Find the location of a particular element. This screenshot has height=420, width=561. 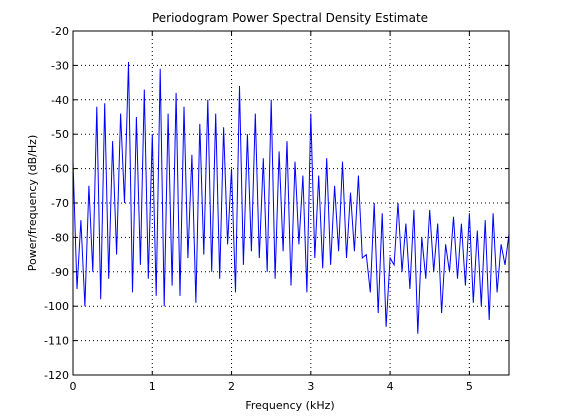

x-tick-label: 1 is located at coordinates (152, 386).